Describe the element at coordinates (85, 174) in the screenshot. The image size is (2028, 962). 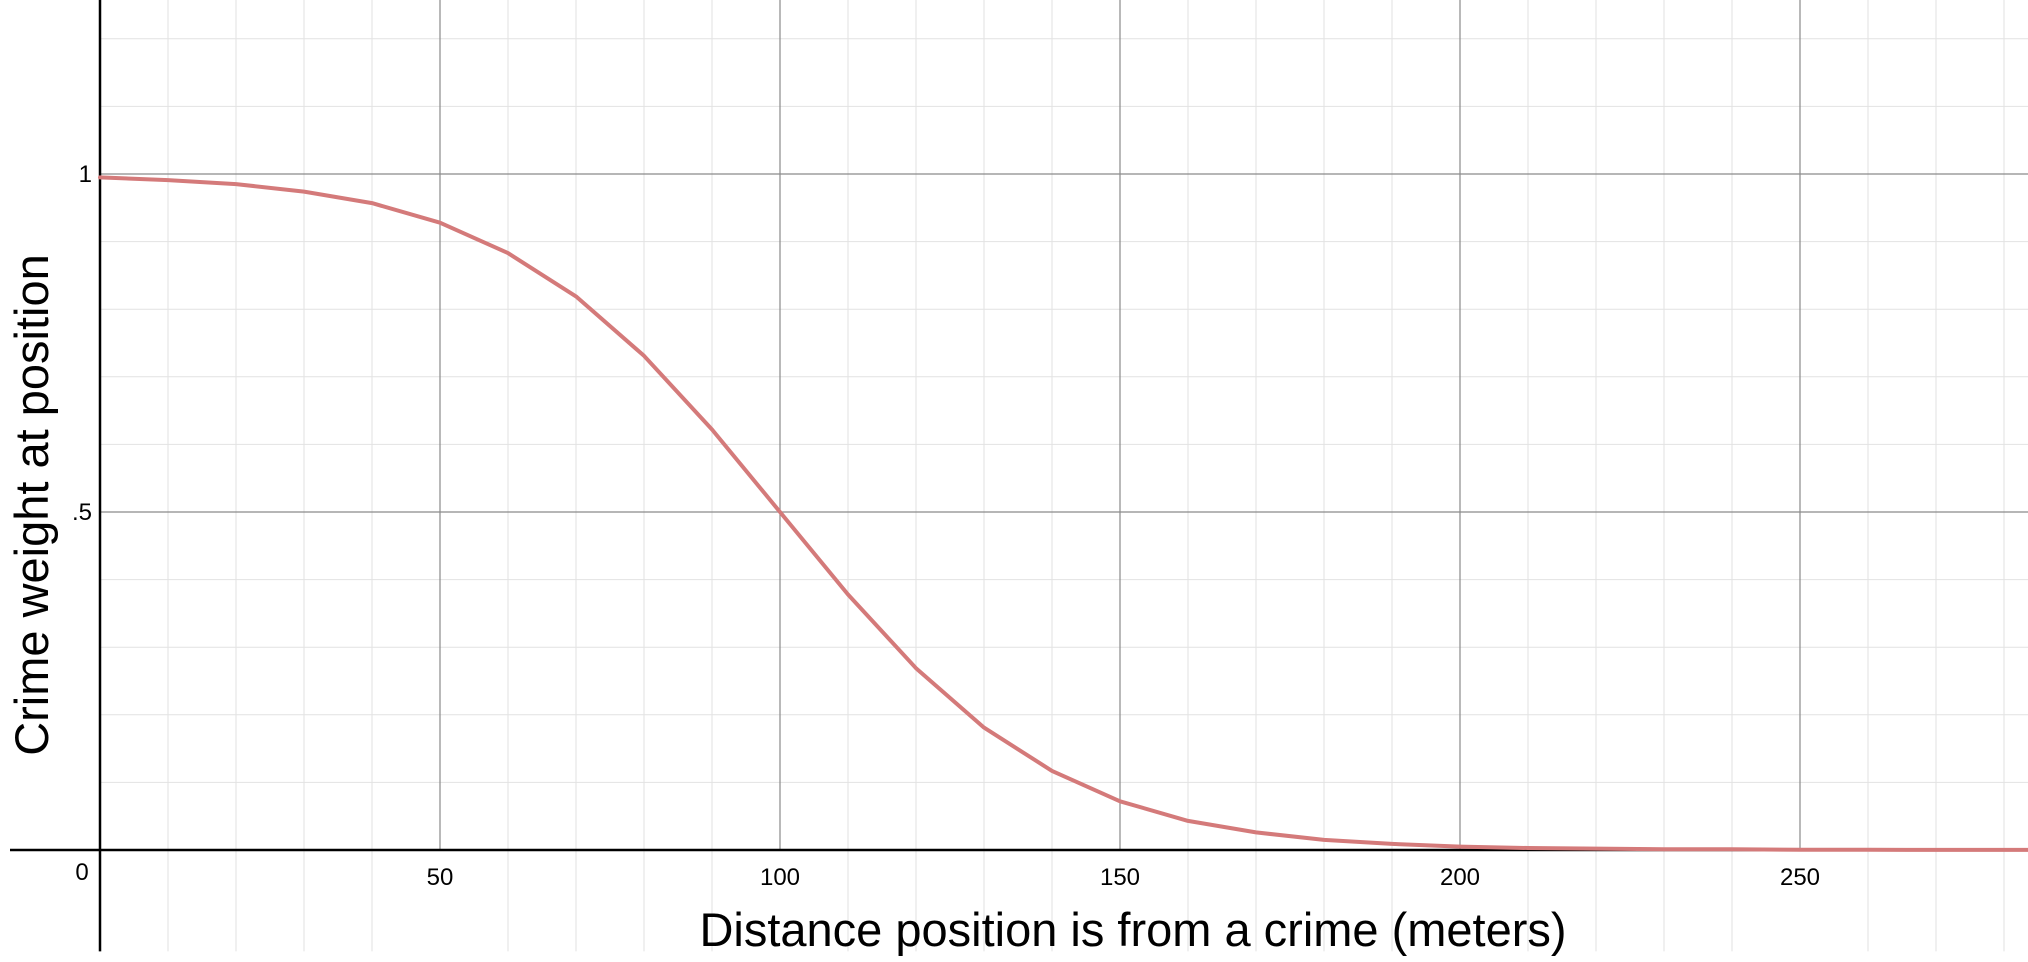
I see `y-tick-label: 1` at that location.